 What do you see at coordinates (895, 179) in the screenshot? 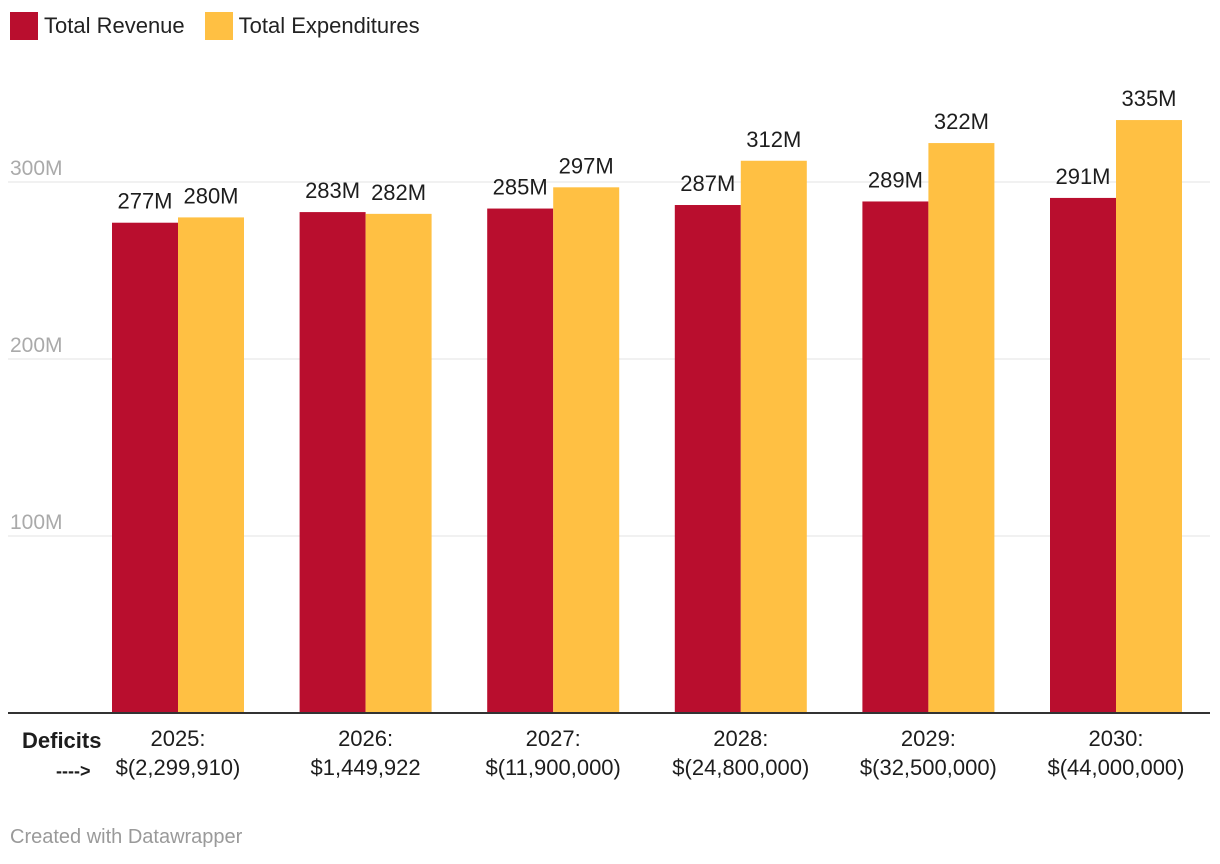
I see `data-label-revenue-2029: 289M` at bounding box center [895, 179].